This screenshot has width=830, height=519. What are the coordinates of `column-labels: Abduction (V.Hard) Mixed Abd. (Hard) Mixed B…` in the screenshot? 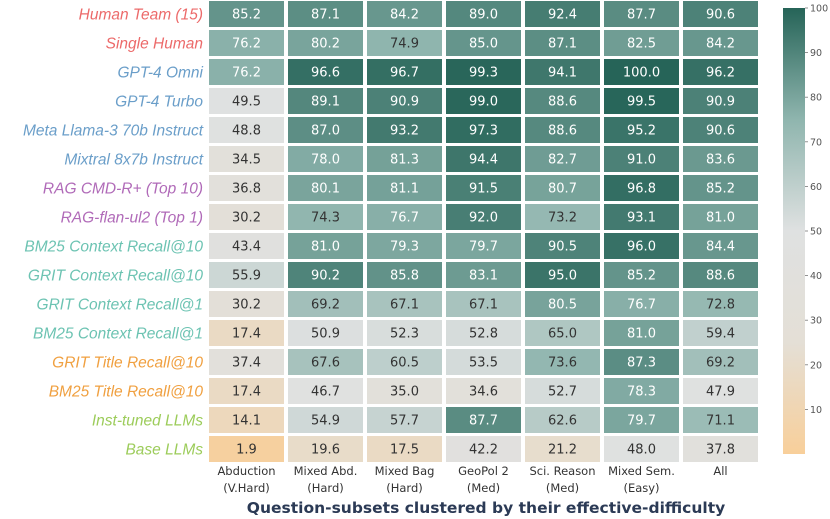 It's located at (472, 479).